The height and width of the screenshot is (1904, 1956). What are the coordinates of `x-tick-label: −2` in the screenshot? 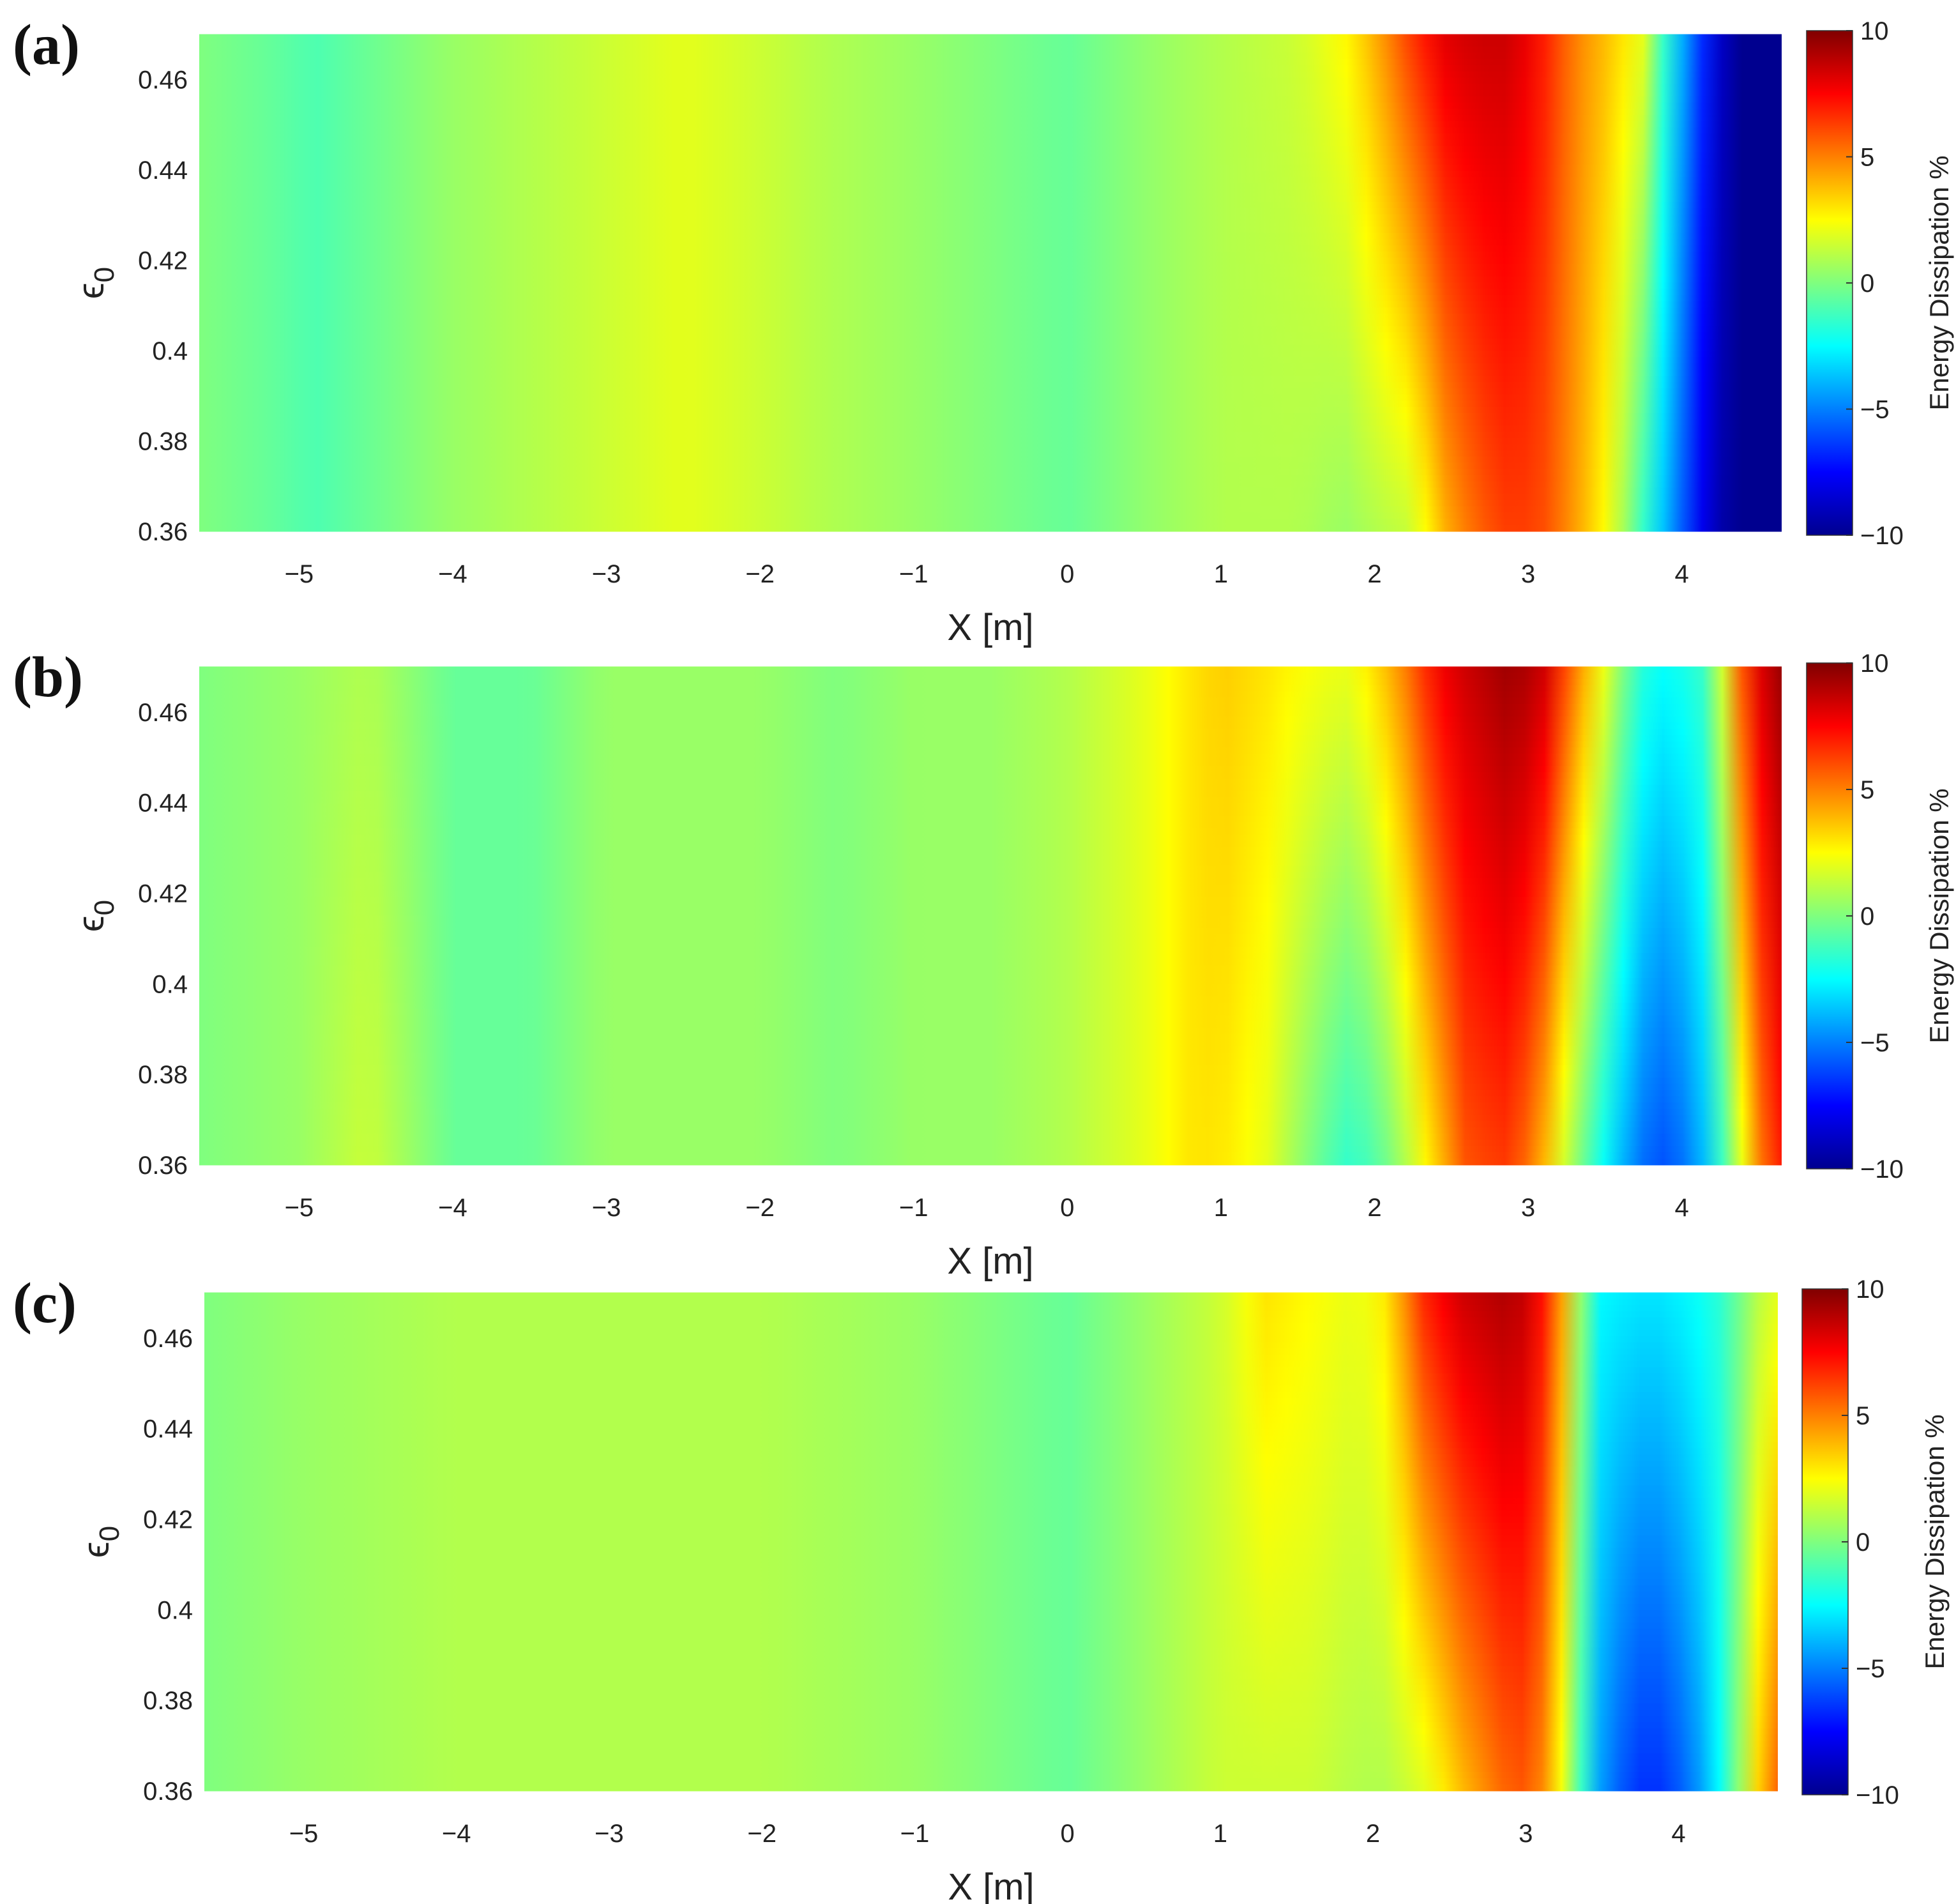 It's located at (760, 574).